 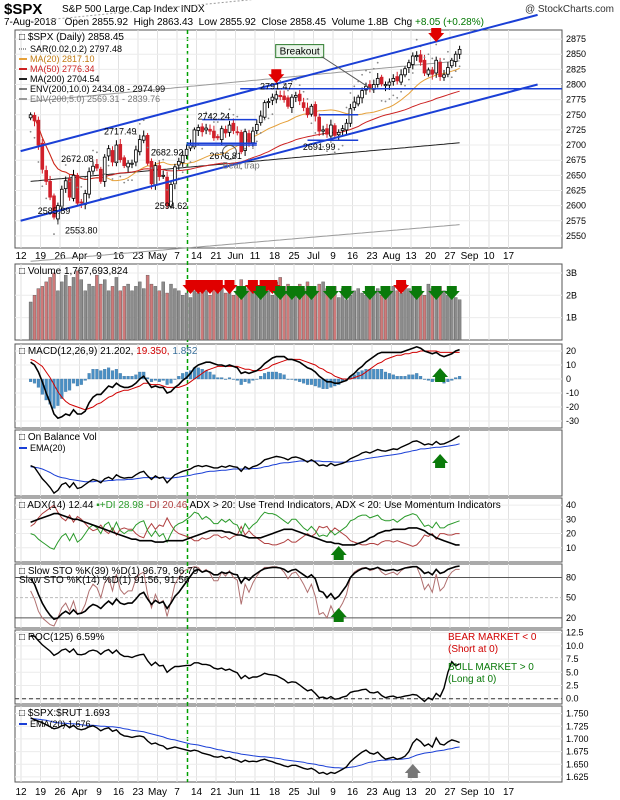 I want to click on x-tick-label-top: Jul, so click(x=313, y=256).